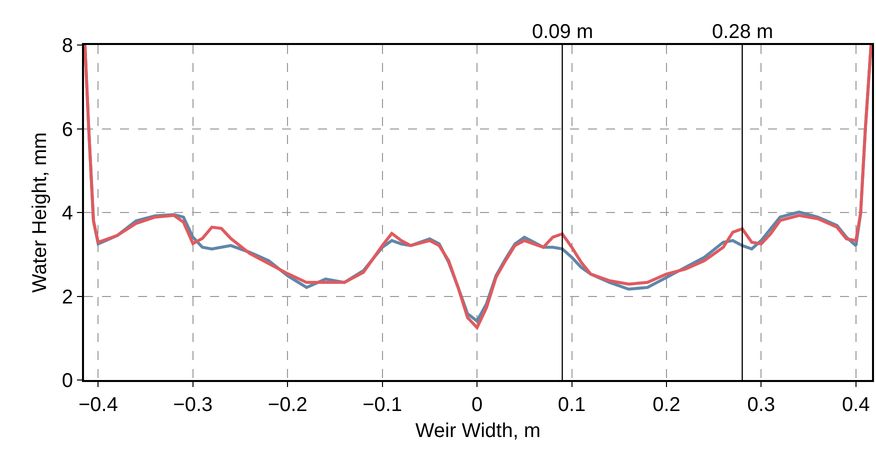  Describe the element at coordinates (39, 212) in the screenshot. I see `y-axis-title: Water Height, mm` at that location.